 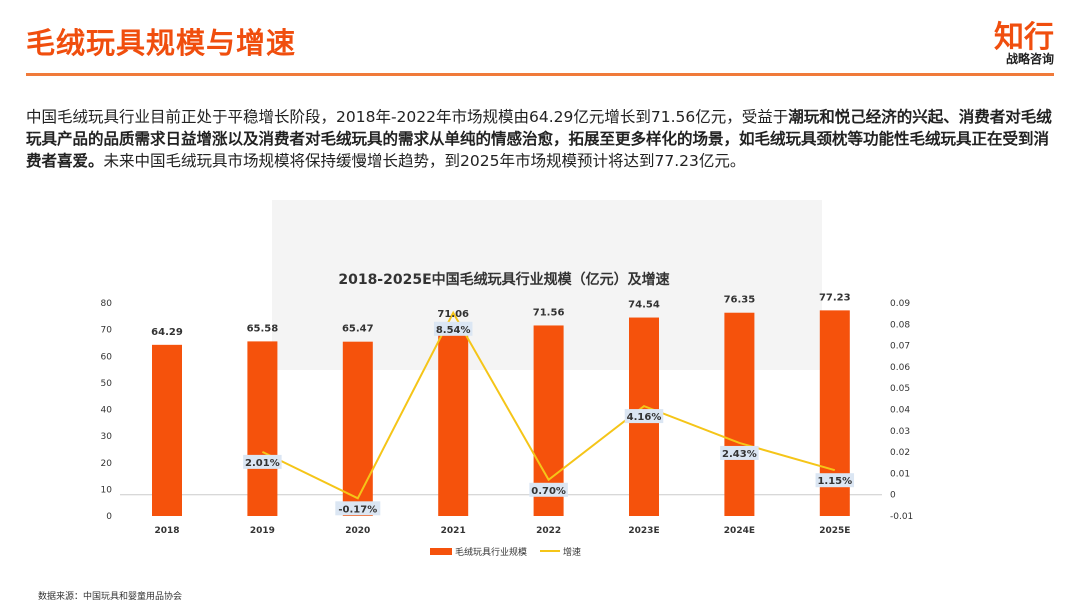 What do you see at coordinates (834, 531) in the screenshot?
I see `x-axis-tick: 2025E` at bounding box center [834, 531].